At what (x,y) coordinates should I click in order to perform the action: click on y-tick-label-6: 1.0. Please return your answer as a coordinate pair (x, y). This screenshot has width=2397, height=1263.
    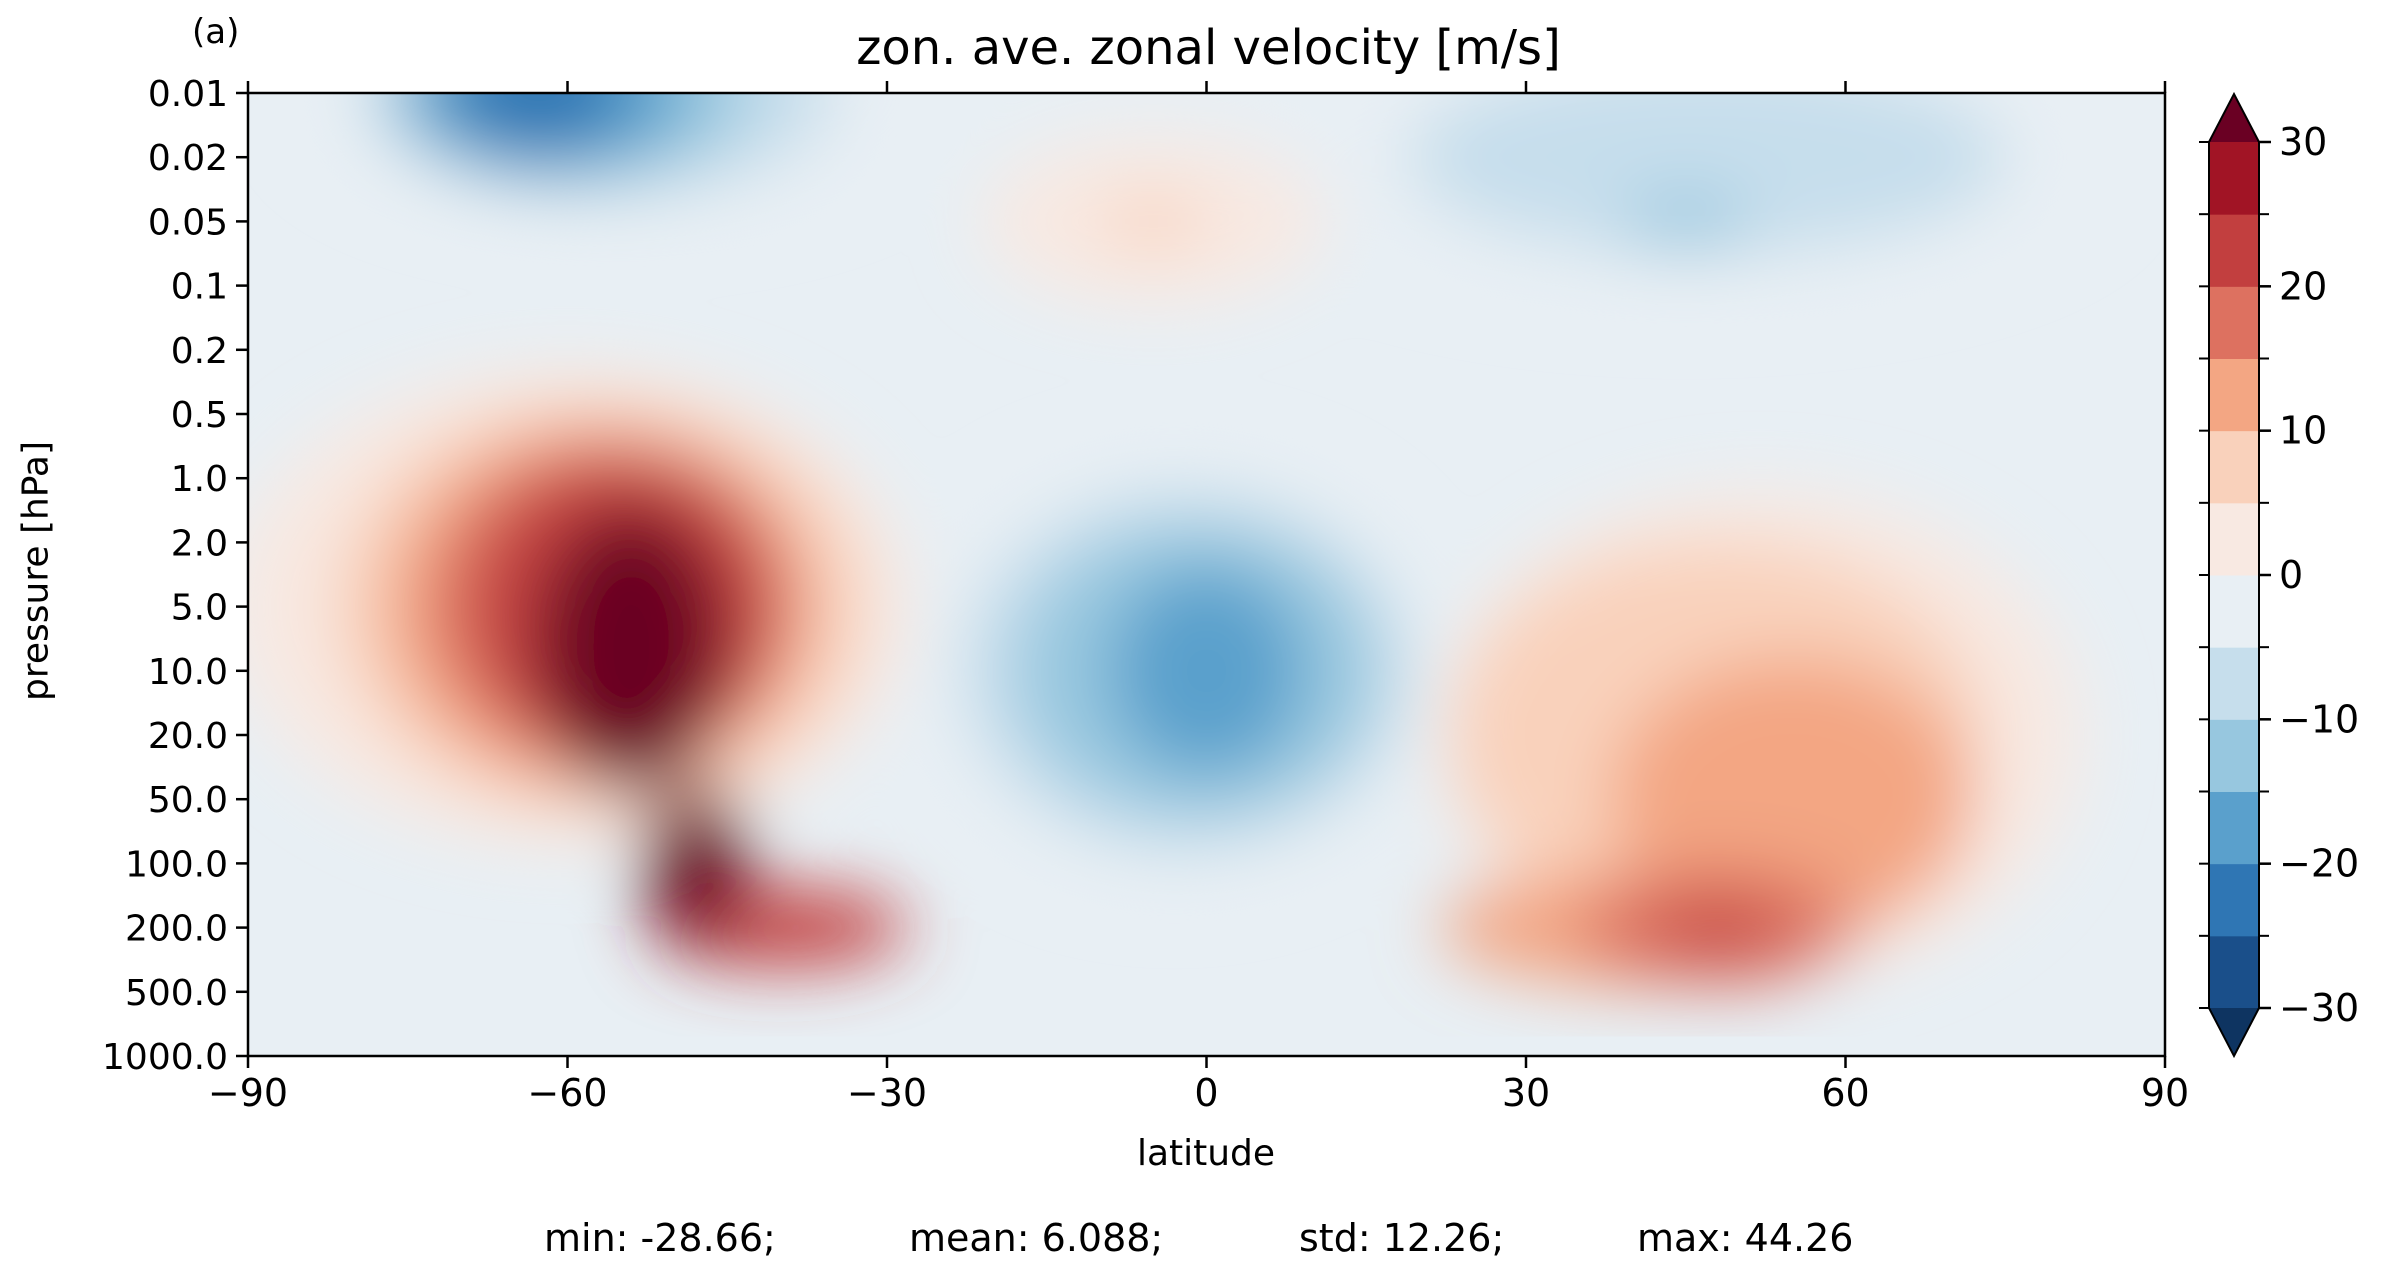
    Looking at the image, I should click on (199, 479).